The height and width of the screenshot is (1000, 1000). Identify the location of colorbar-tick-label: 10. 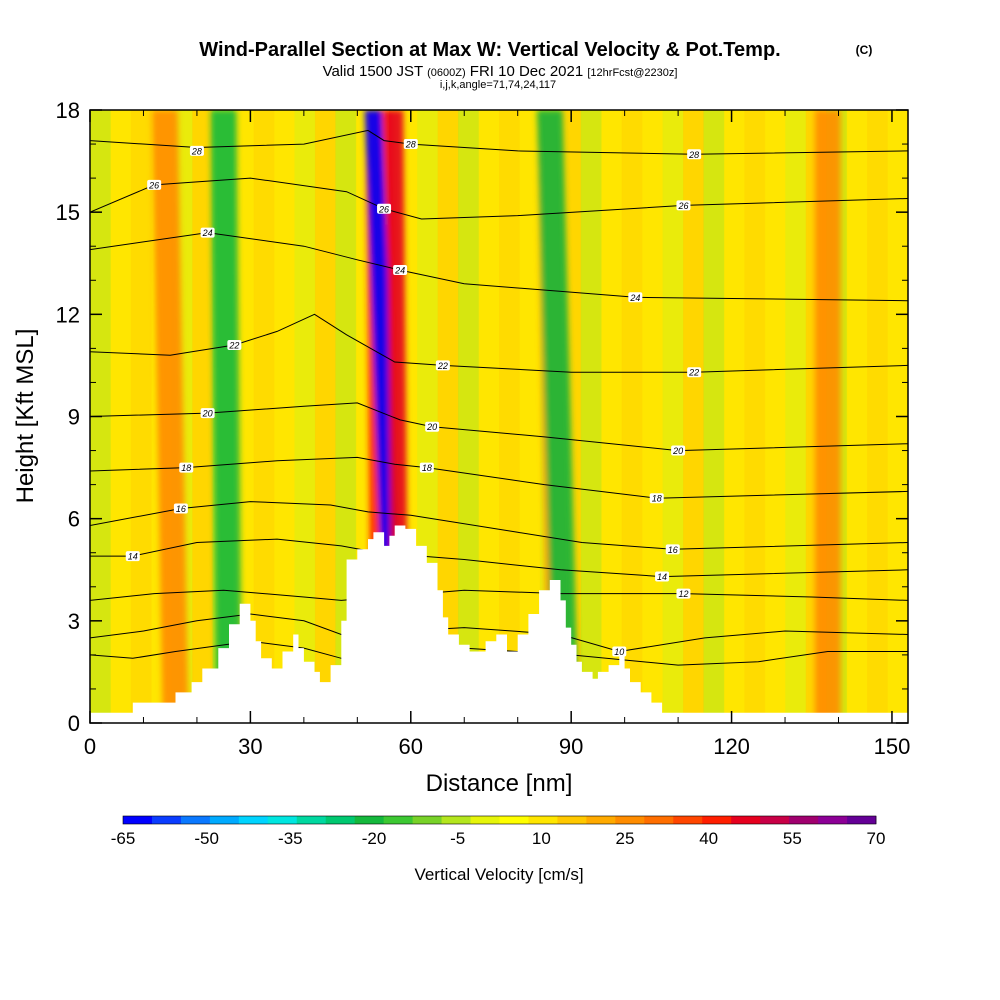
(541, 838).